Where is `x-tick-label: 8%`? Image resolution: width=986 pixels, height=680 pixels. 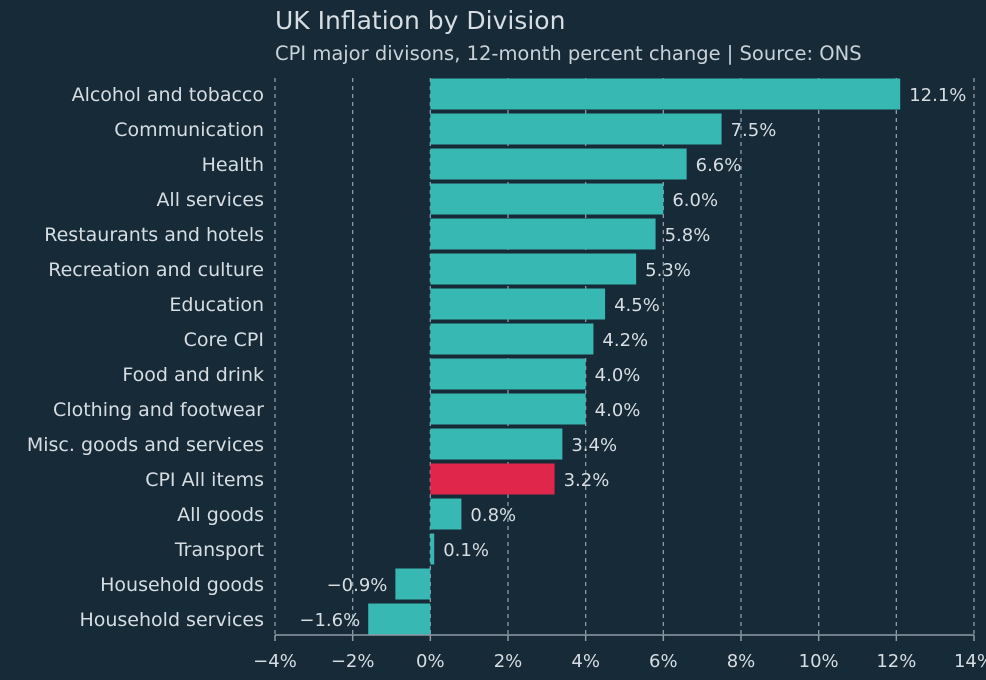
x-tick-label: 8% is located at coordinates (741, 661).